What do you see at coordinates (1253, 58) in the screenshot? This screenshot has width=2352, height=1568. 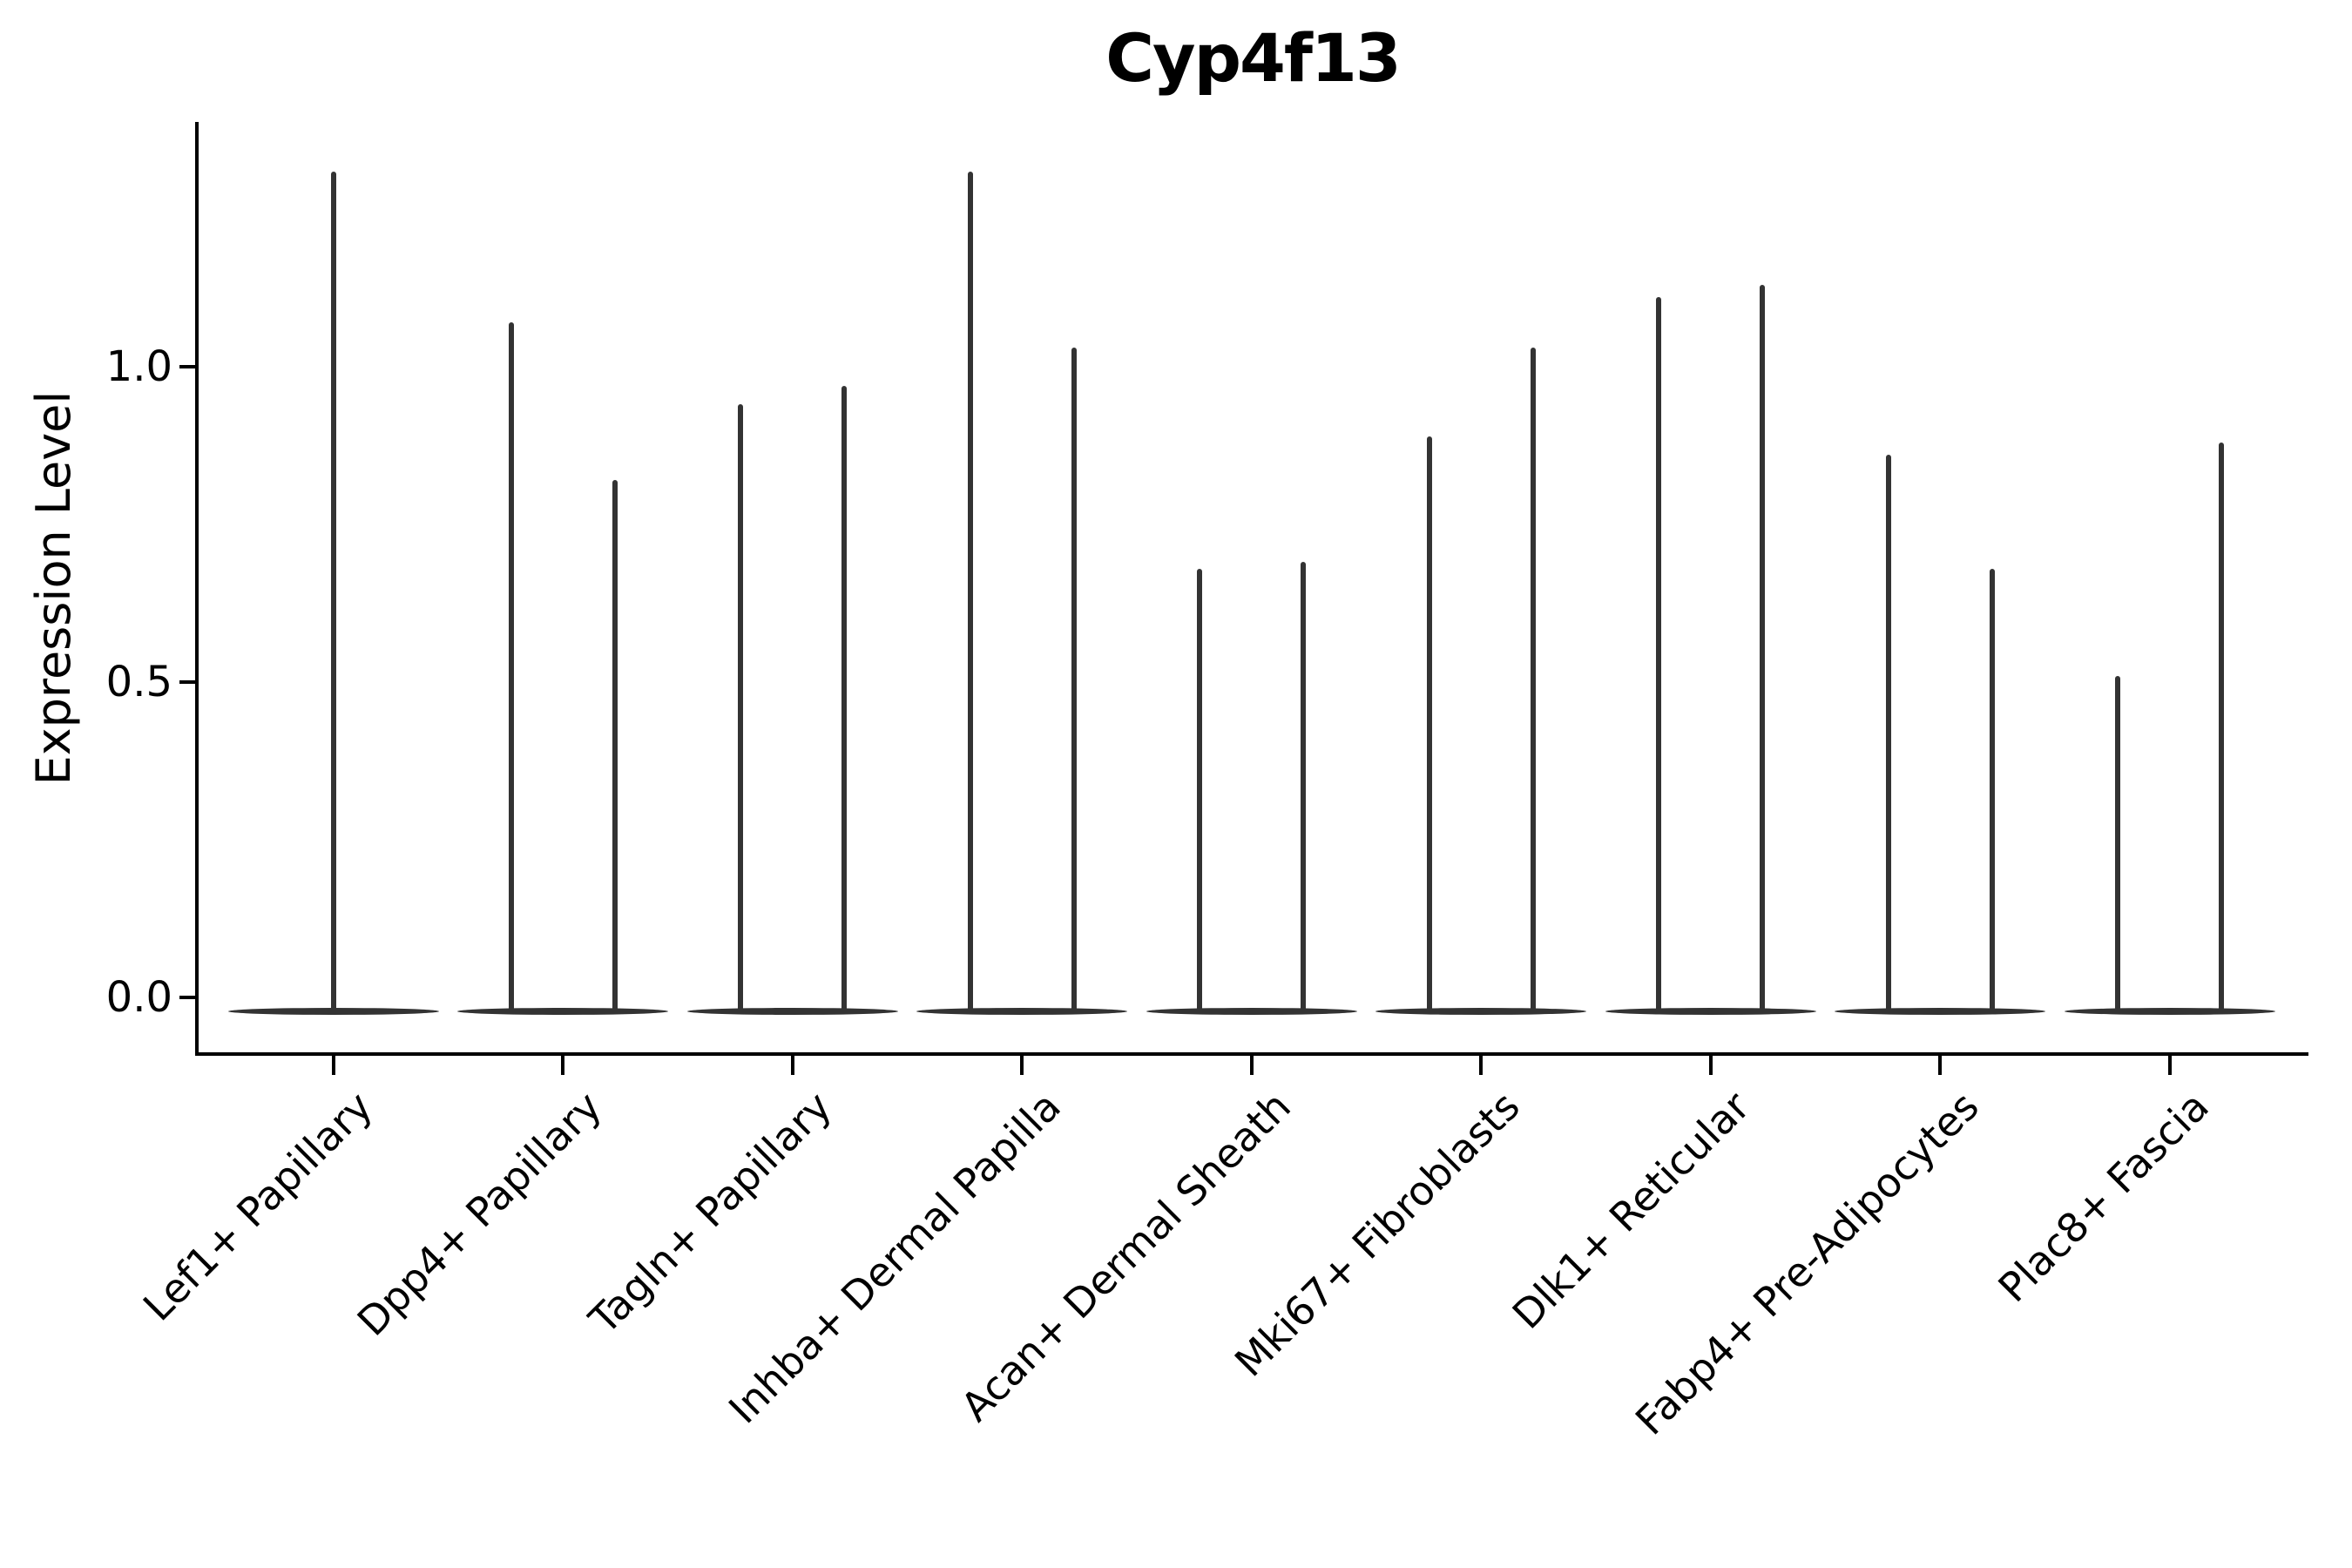 I see `chart-title: Cyp4f13` at bounding box center [1253, 58].